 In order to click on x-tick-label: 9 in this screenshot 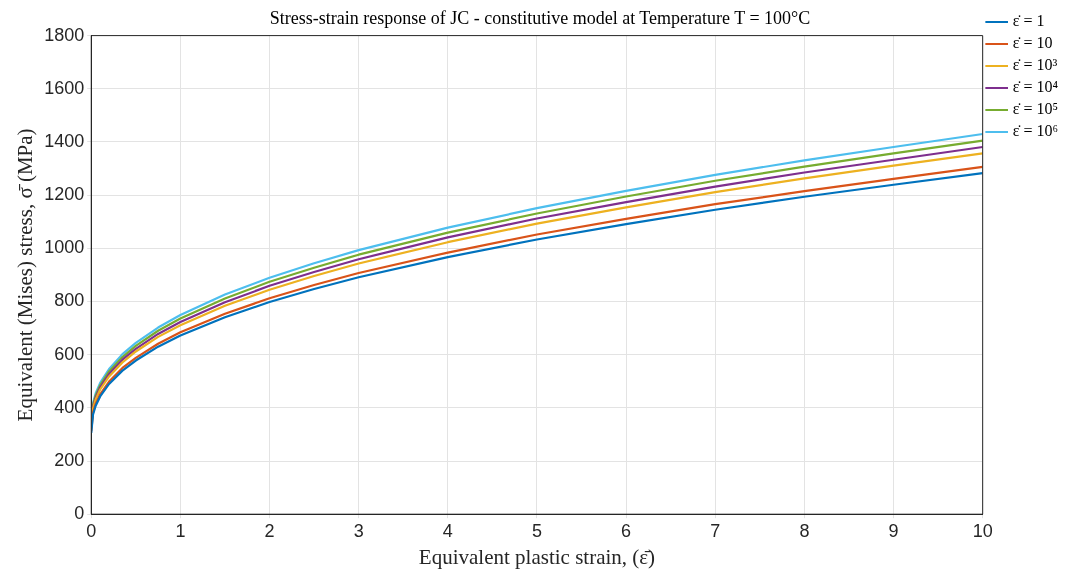, I will do `click(893, 530)`.